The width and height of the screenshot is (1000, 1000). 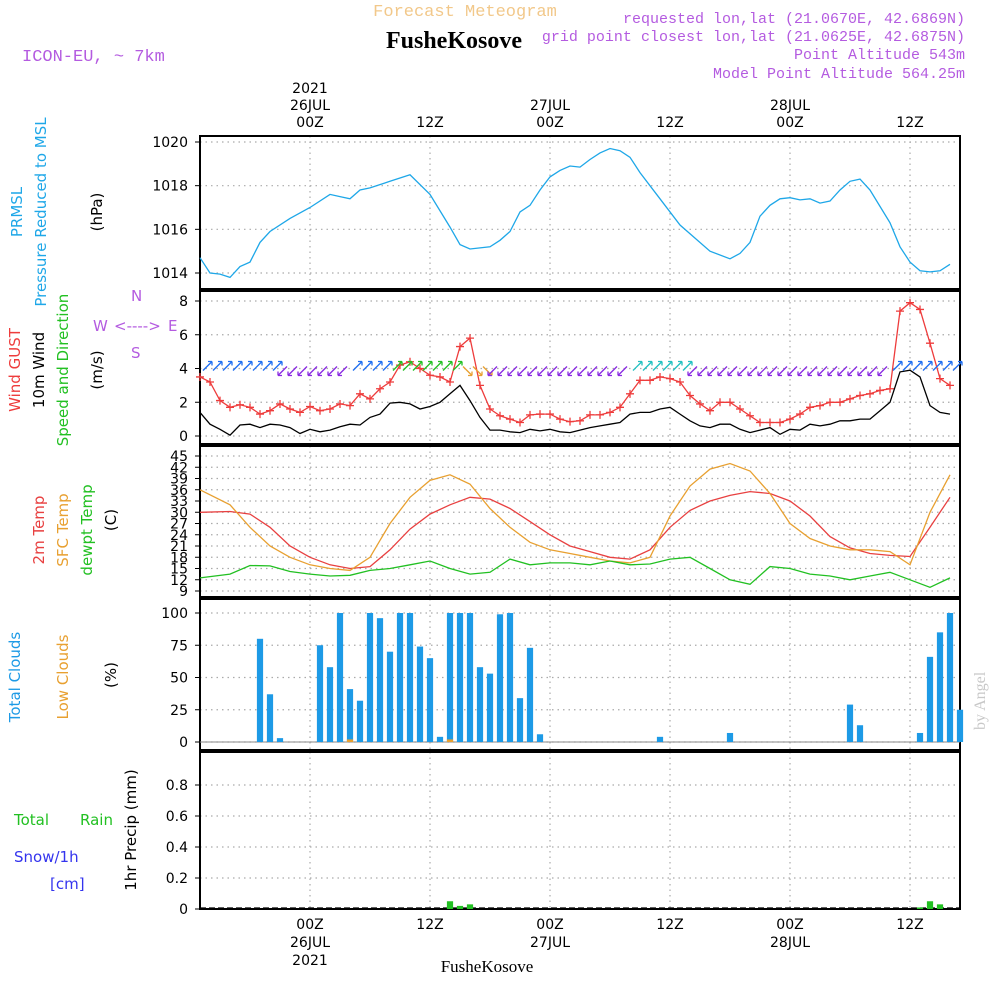 I want to click on wind-unit: (m/s), so click(x=97, y=369).